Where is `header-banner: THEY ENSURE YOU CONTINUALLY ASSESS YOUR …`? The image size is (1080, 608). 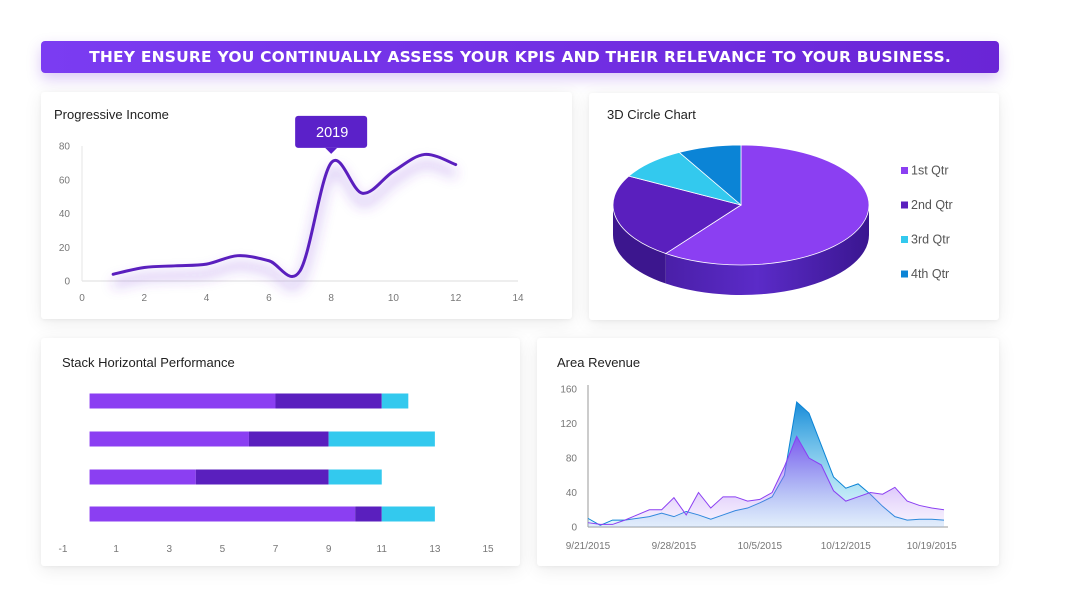 header-banner: THEY ENSURE YOU CONTINUALLY ASSESS YOUR … is located at coordinates (520, 57).